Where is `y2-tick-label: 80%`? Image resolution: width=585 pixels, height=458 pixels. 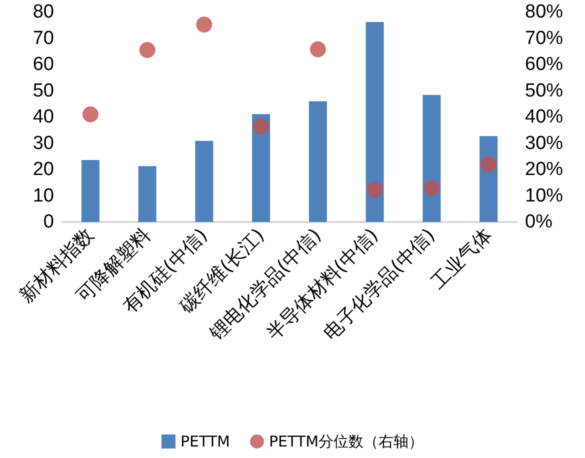
y2-tick-label: 80% is located at coordinates (544, 12).